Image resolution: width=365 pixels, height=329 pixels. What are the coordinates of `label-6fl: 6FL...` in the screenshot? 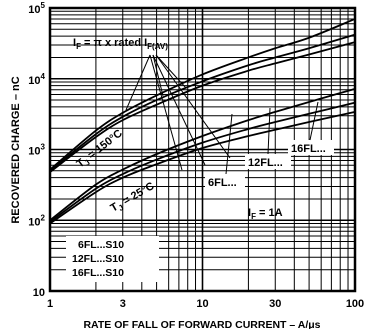 It's located at (222, 183).